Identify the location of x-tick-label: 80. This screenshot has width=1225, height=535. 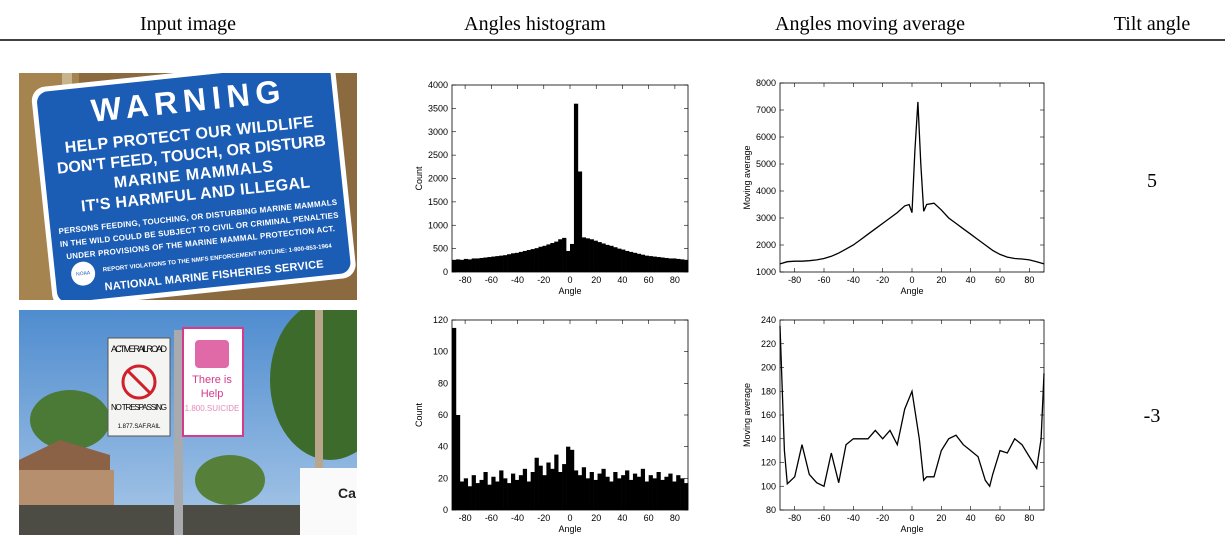
(675, 518).